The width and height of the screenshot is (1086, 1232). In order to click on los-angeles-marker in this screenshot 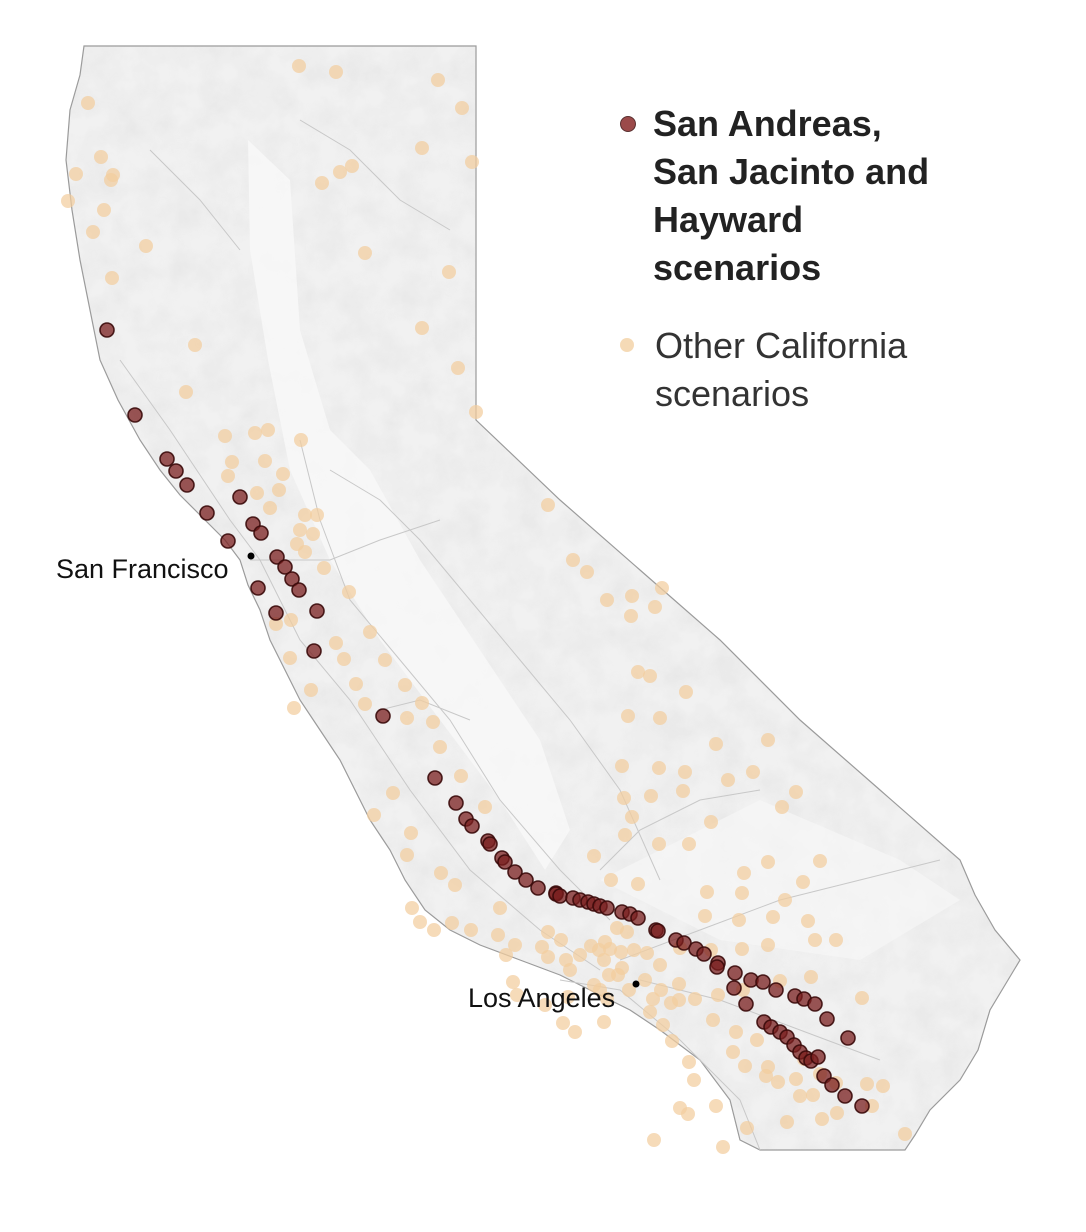, I will do `click(636, 984)`.